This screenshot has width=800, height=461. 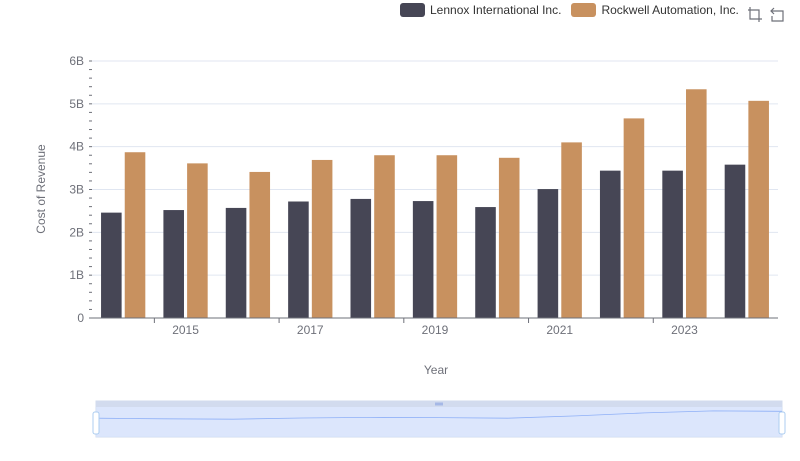 What do you see at coordinates (298, 259) in the screenshot?
I see `bar-lennox-2017` at bounding box center [298, 259].